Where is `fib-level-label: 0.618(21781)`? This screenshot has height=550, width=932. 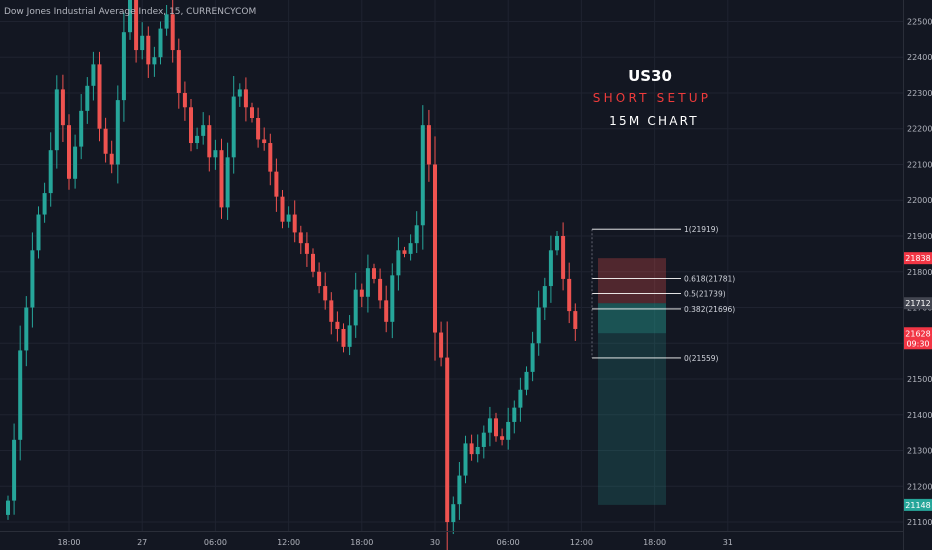 fib-level-label: 0.618(21781) is located at coordinates (709, 279).